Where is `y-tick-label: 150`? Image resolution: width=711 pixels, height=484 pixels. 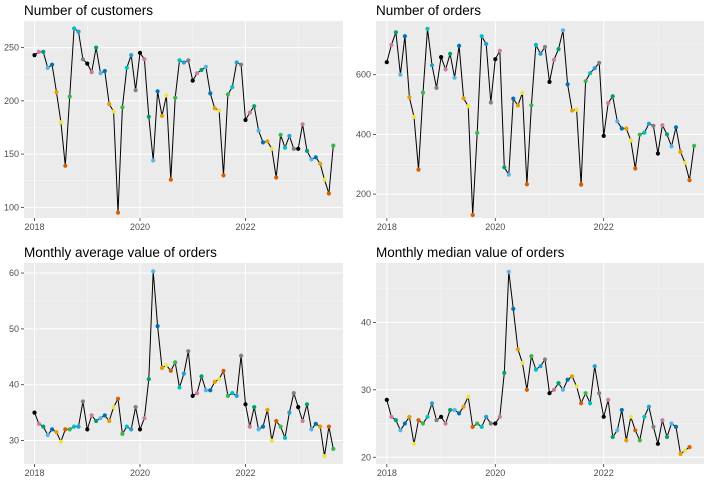 y-tick-label: 150 is located at coordinates (11, 154).